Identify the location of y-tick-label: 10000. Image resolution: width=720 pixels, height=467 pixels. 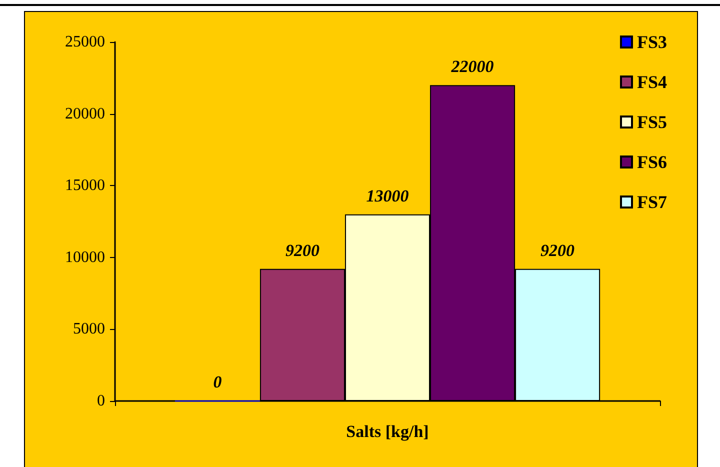
(85, 257).